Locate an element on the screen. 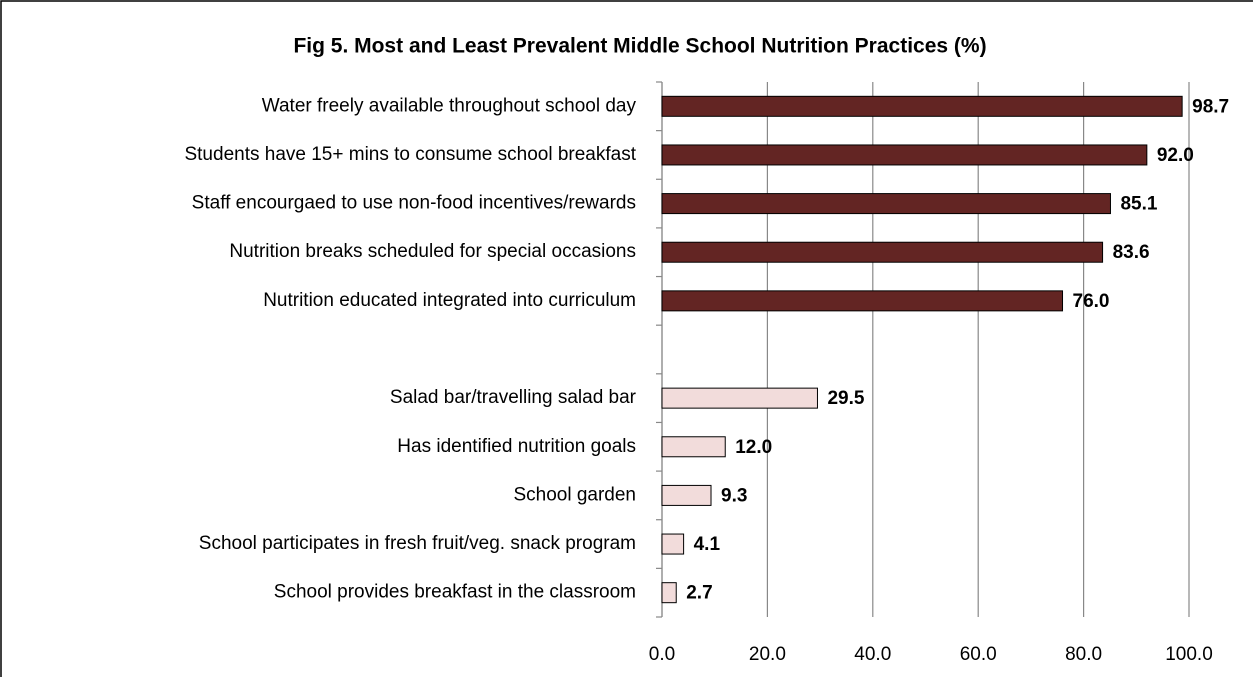  x-tick-label: 40.0 is located at coordinates (872, 654).